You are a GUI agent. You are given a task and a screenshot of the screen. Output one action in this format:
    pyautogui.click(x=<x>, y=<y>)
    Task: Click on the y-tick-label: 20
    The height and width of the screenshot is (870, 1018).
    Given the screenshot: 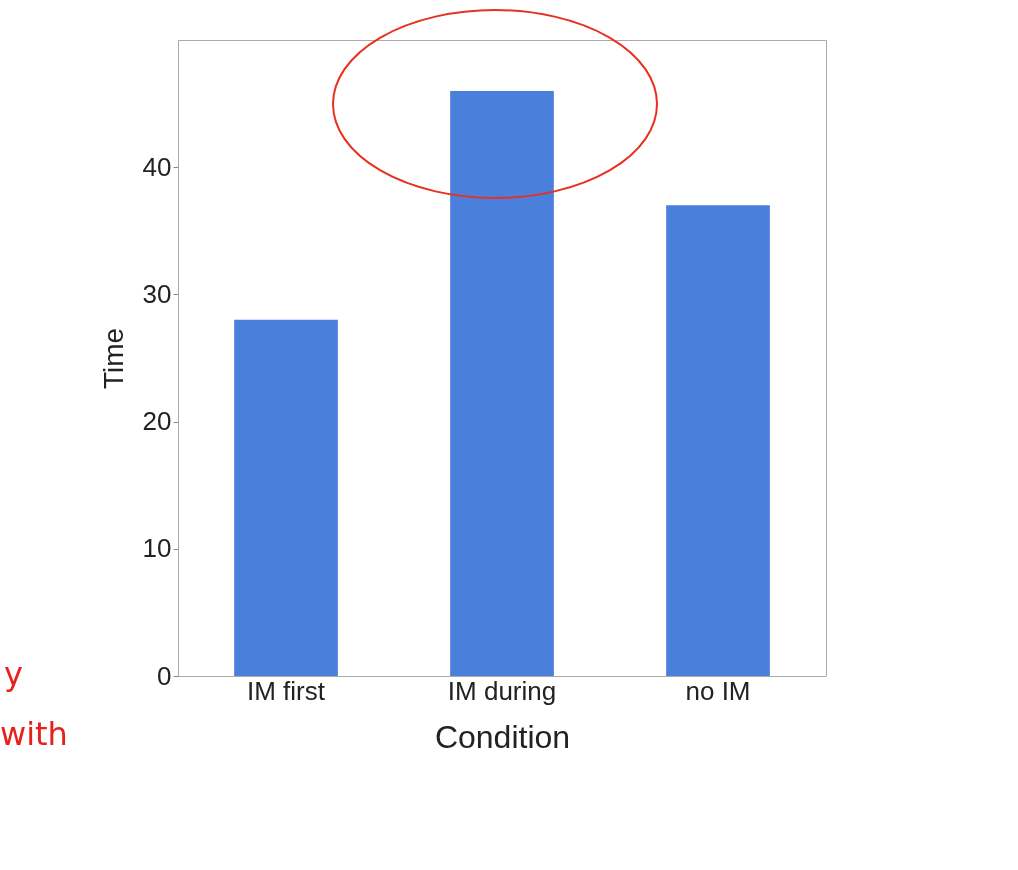 What is the action you would take?
    pyautogui.click(x=157, y=421)
    